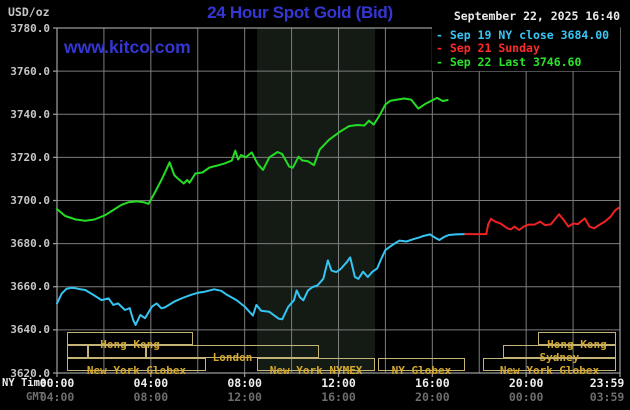 This screenshot has height=410, width=630. I want to click on ny-time-axis-label: NY Time, so click(24, 383).